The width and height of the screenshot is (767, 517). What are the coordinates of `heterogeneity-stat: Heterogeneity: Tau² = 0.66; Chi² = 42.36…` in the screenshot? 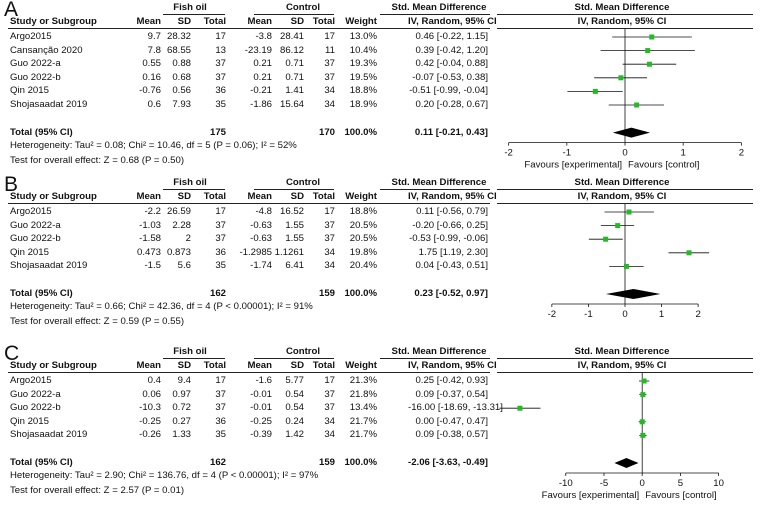 It's located at (161, 306).